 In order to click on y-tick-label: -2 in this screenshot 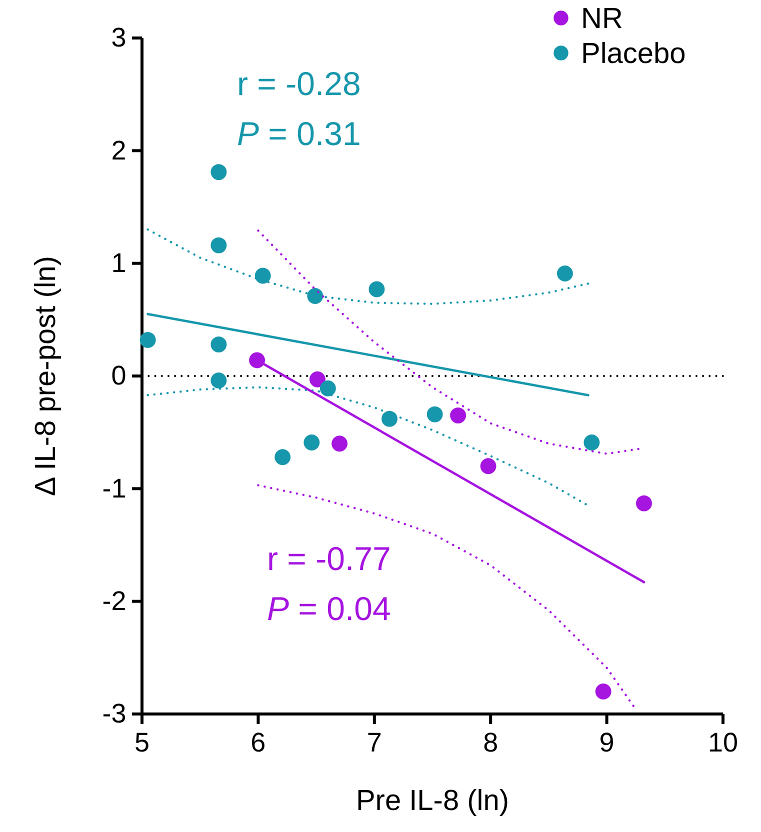, I will do `click(114, 601)`.